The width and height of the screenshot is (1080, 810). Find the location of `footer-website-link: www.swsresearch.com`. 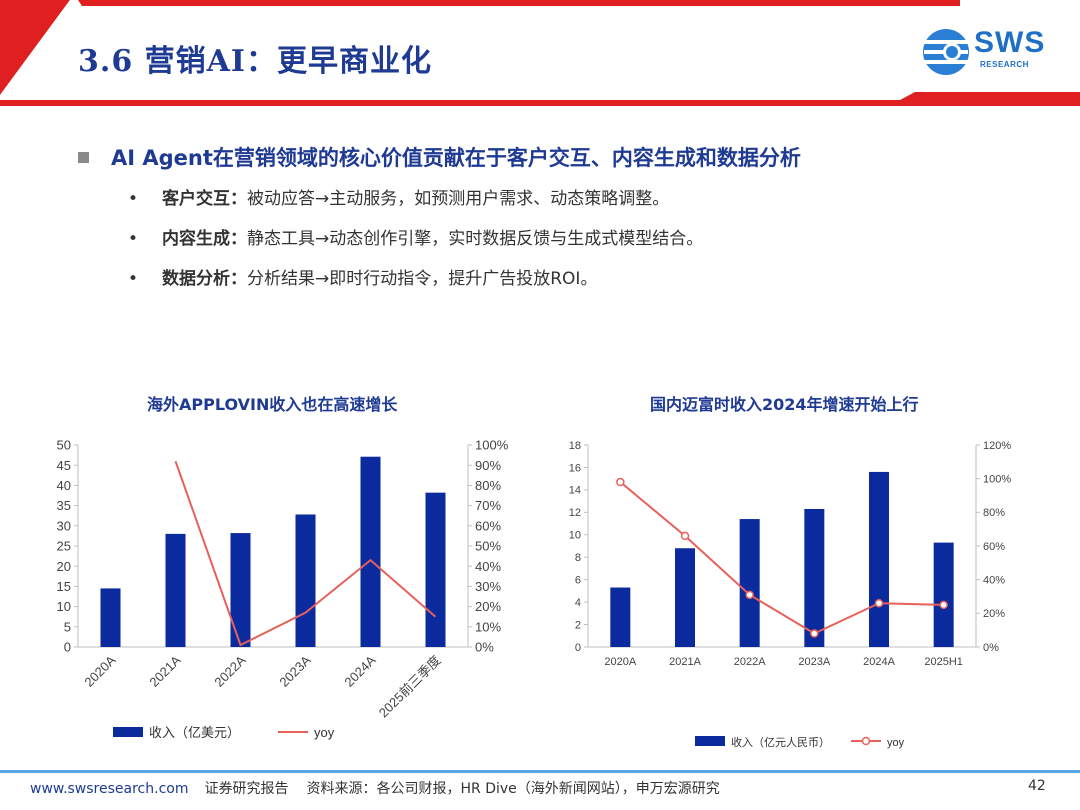

footer-website-link: www.swsresearch.com is located at coordinates (109, 789).